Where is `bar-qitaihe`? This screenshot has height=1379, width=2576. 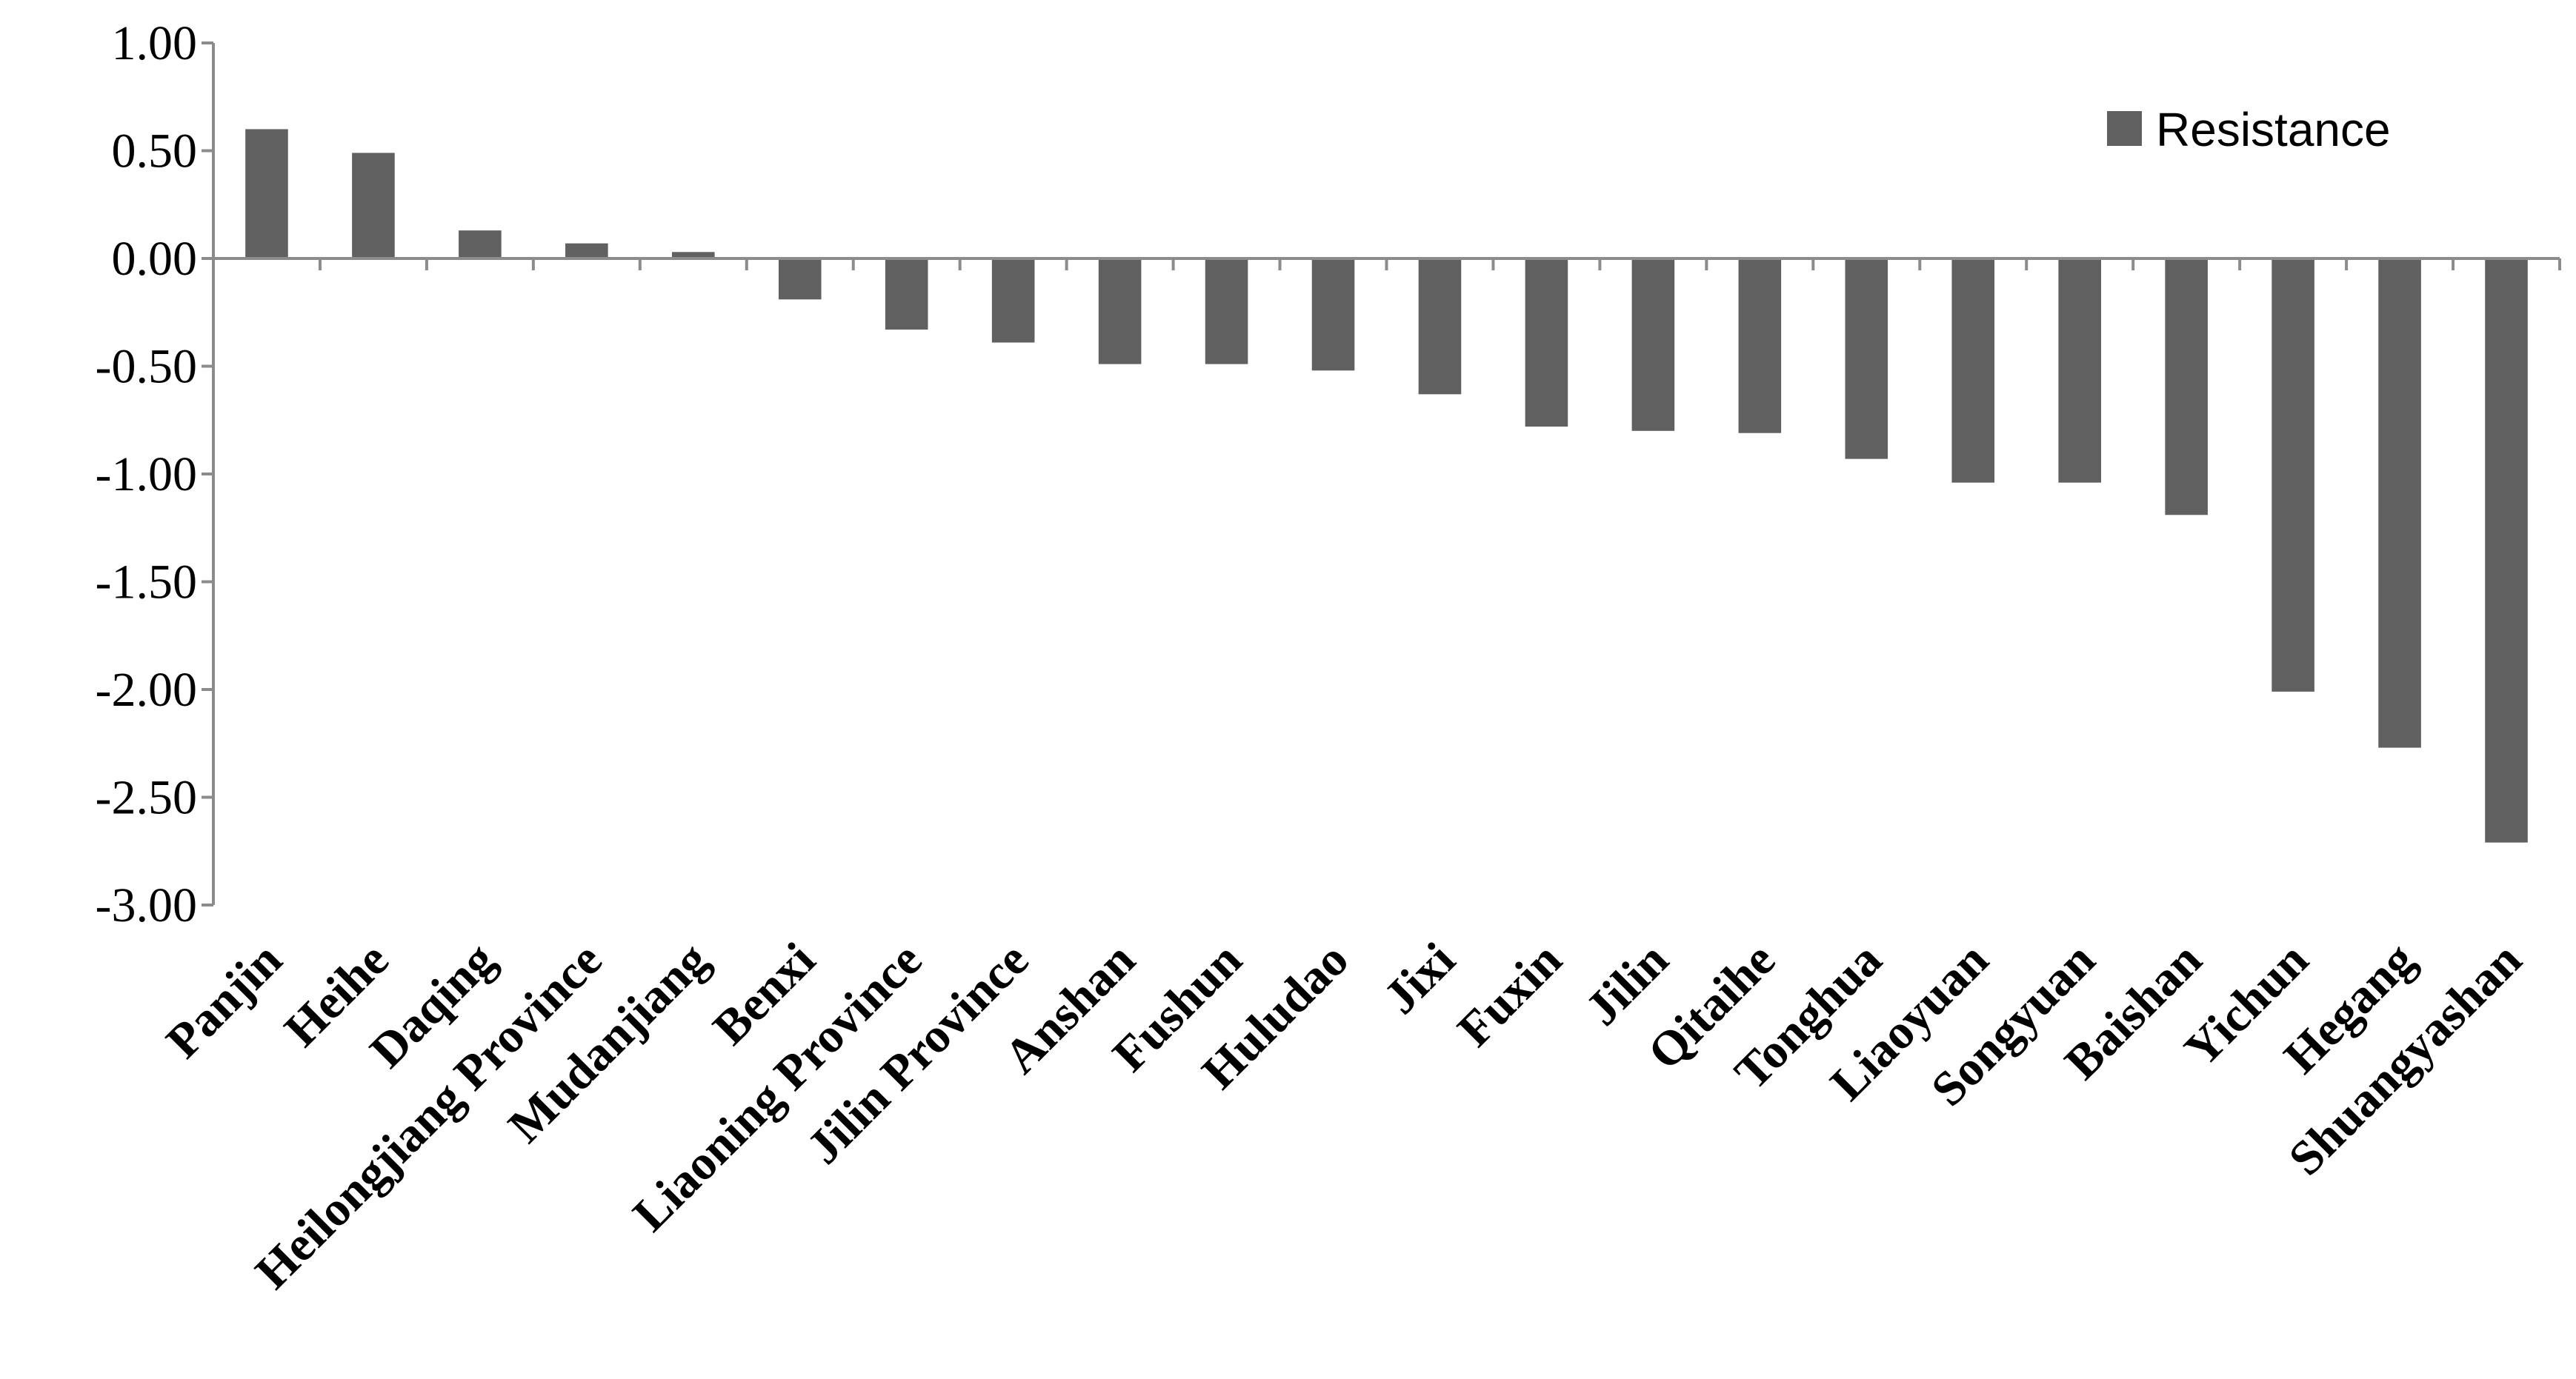 bar-qitaihe is located at coordinates (1760, 345).